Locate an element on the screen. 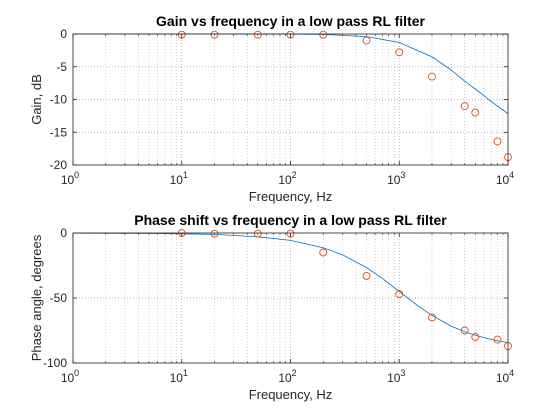  y-tick-label: -10 is located at coordinates (59, 100).